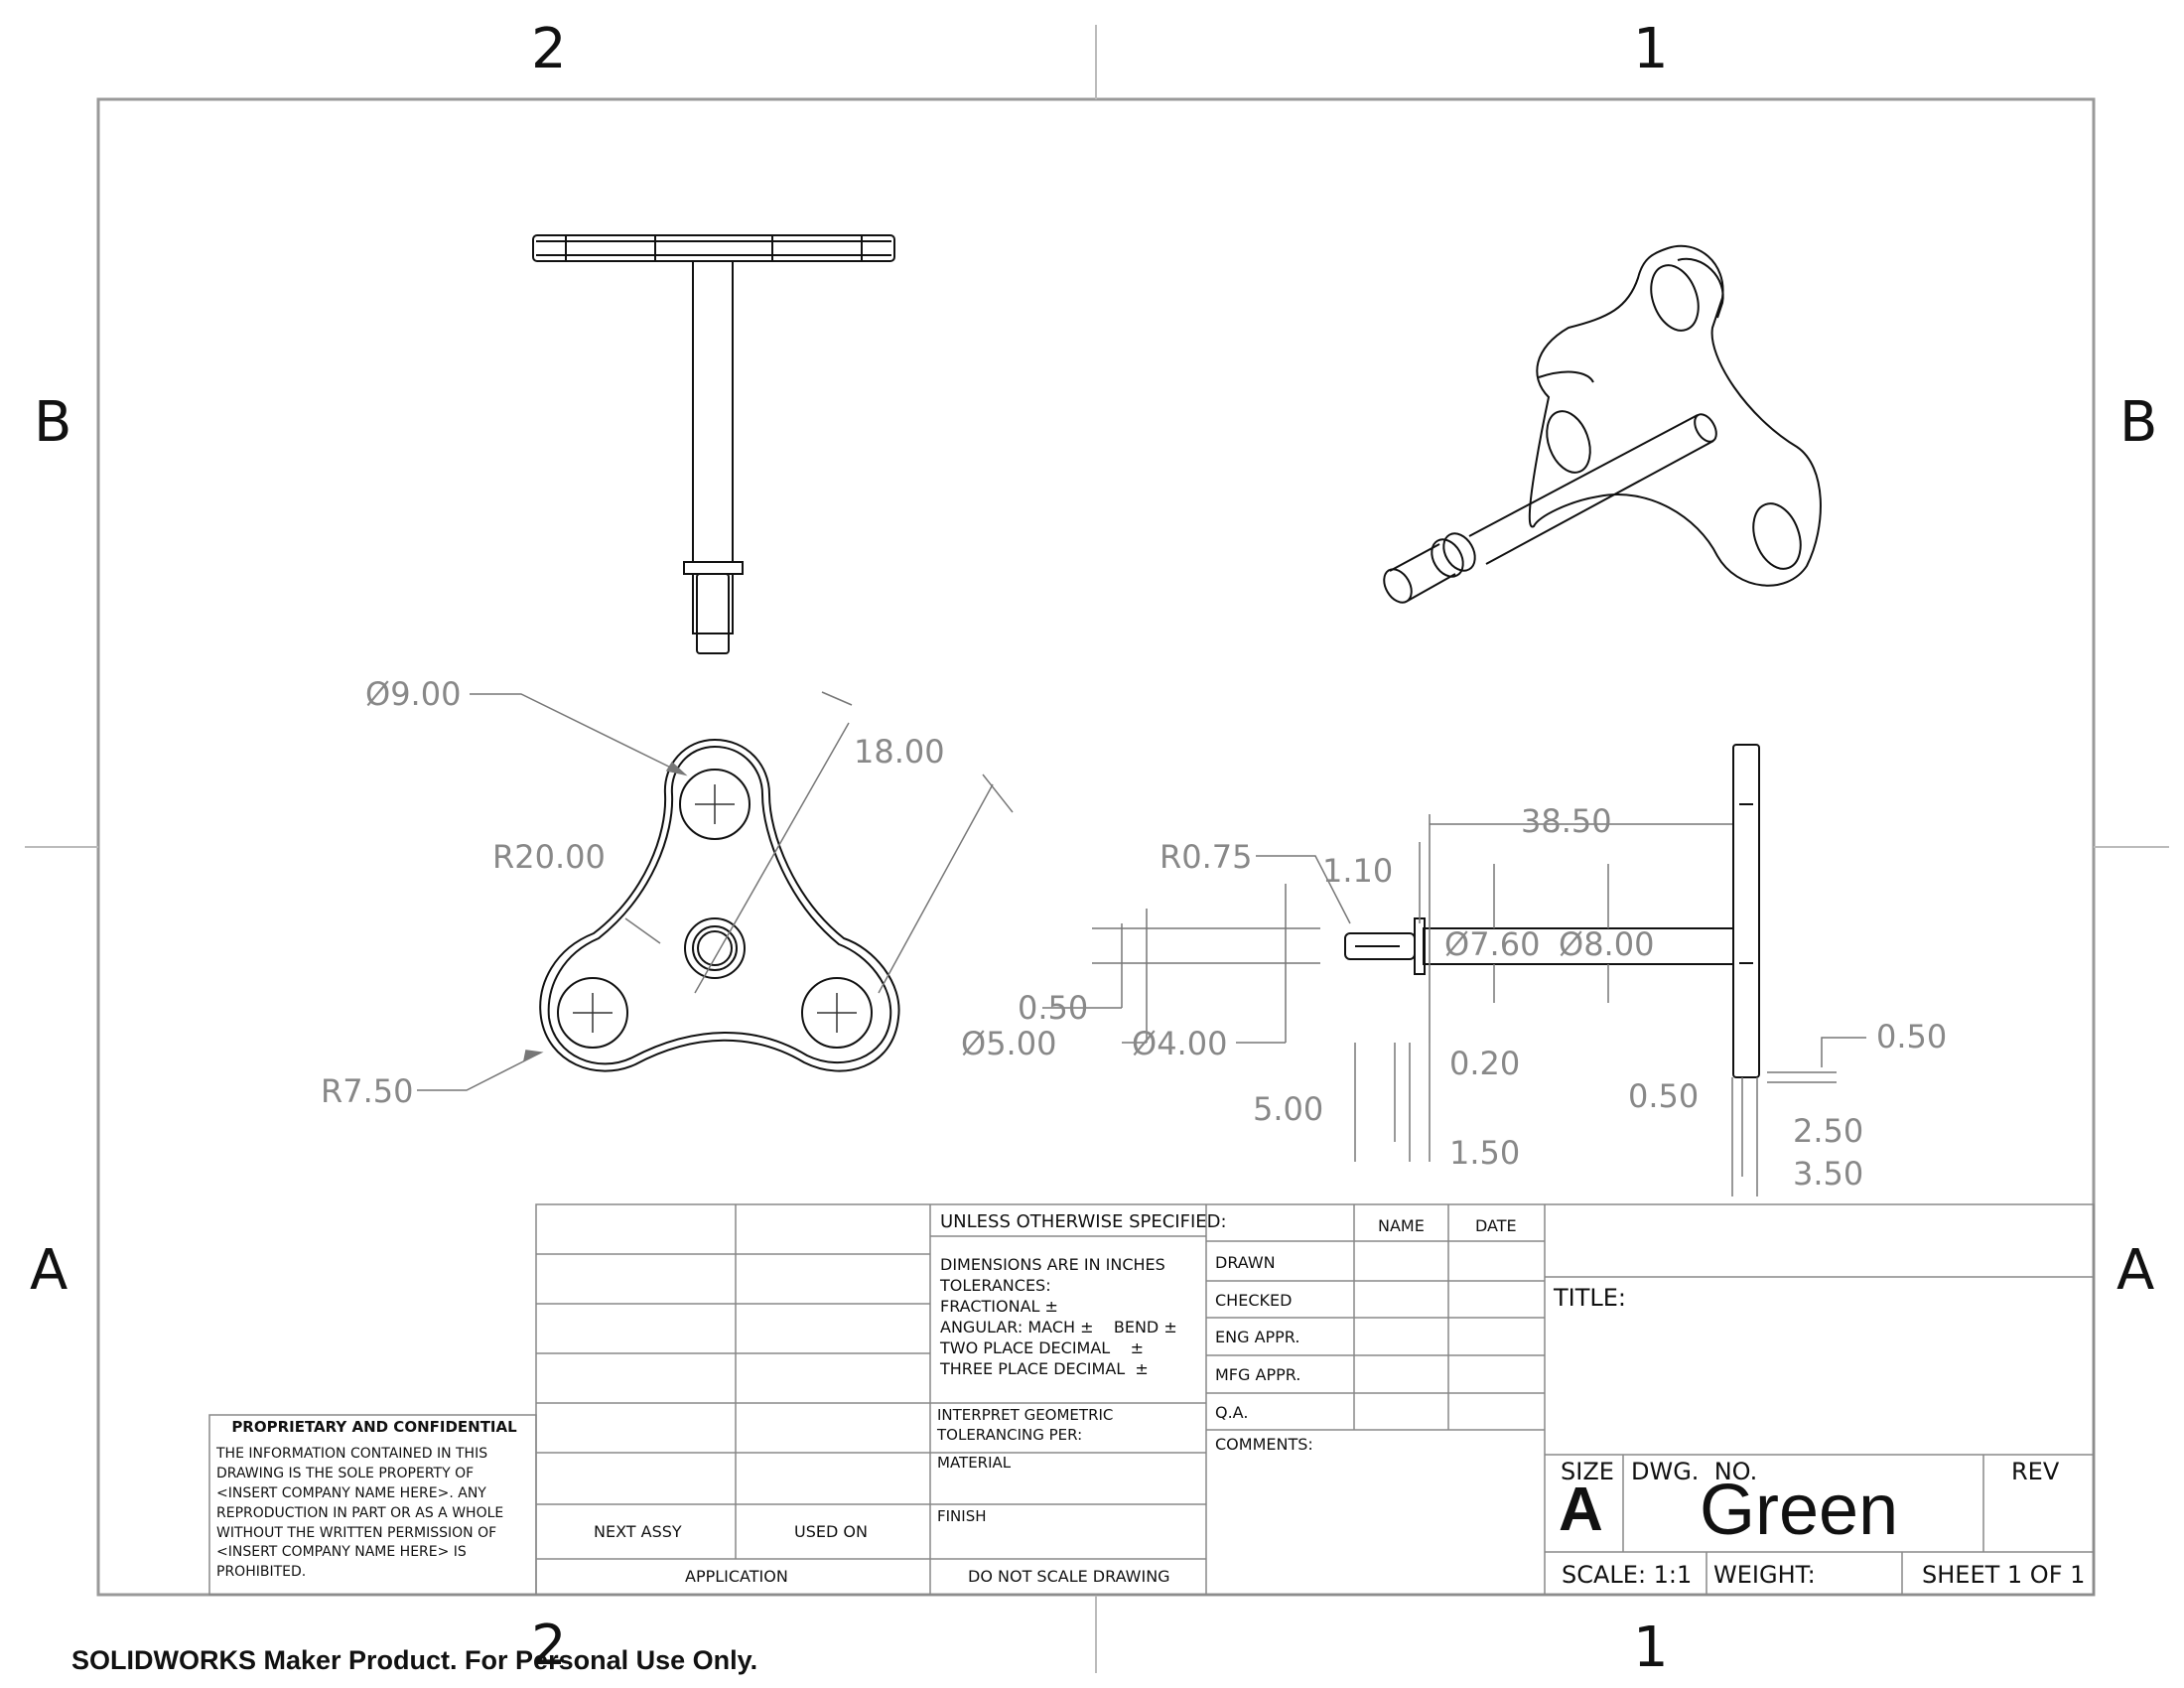  Describe the element at coordinates (1052, 1264) in the screenshot. I see `dims-inches-label: DIMENSIONS ARE IN INCHES` at that location.